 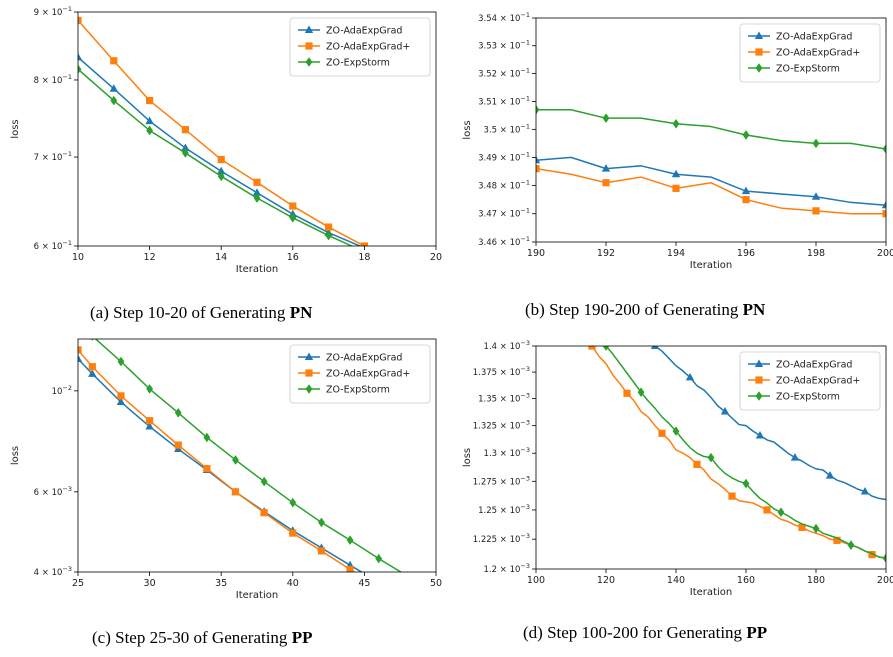 I want to click on y-tick-label-b-6: 3.52 × 10⁻¹, so click(x=504, y=73).